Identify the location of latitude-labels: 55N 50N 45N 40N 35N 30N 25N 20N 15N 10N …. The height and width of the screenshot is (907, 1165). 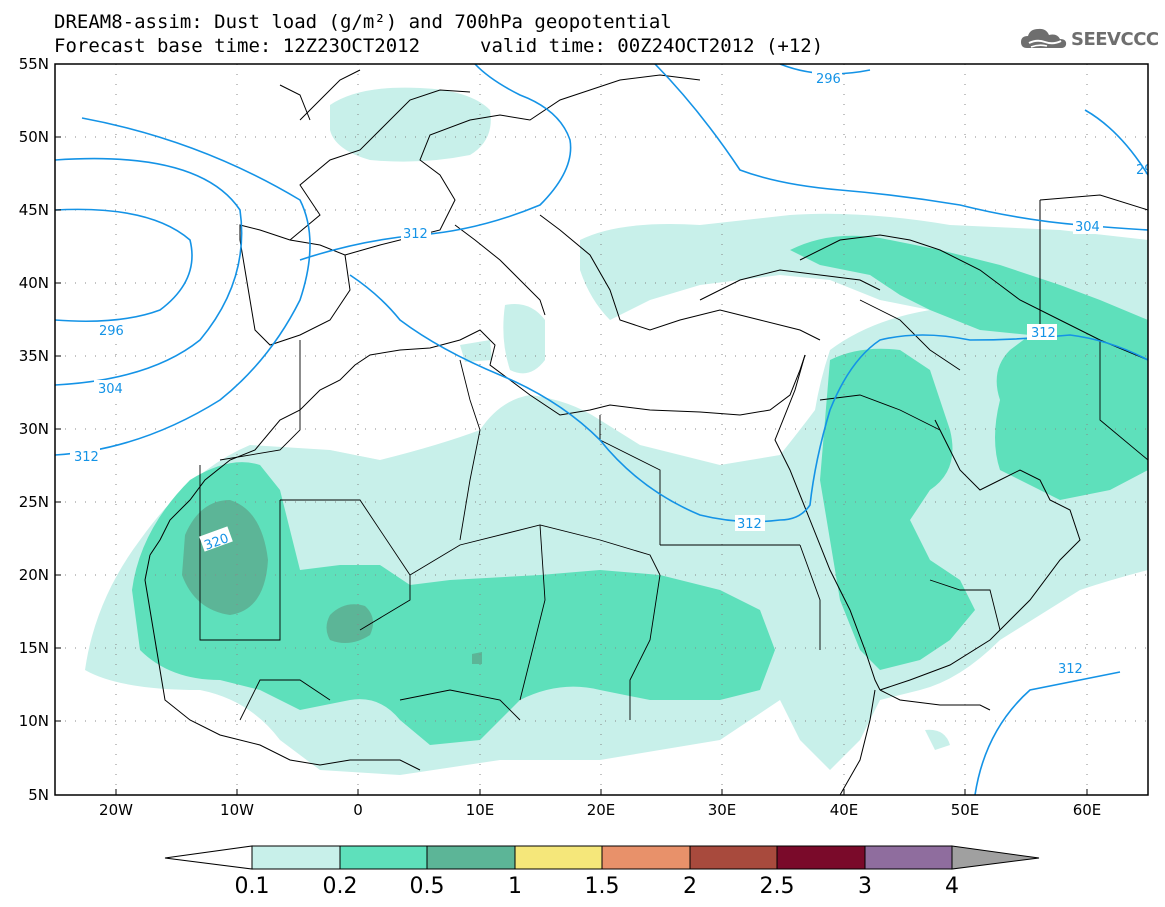
(34, 429).